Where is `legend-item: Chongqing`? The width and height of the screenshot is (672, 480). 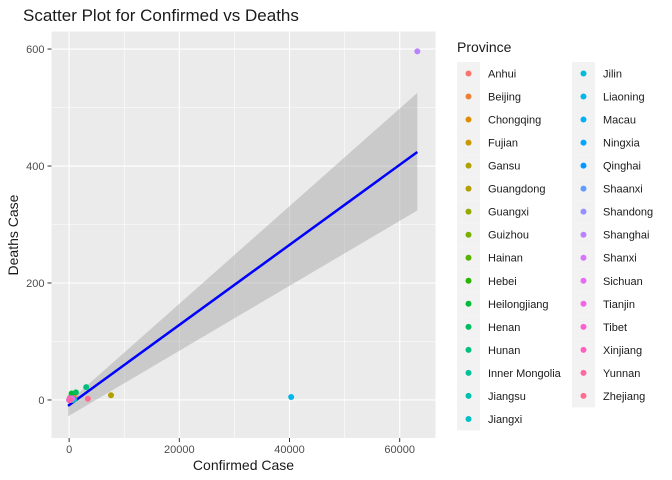
legend-item: Chongqing is located at coordinates (499, 120).